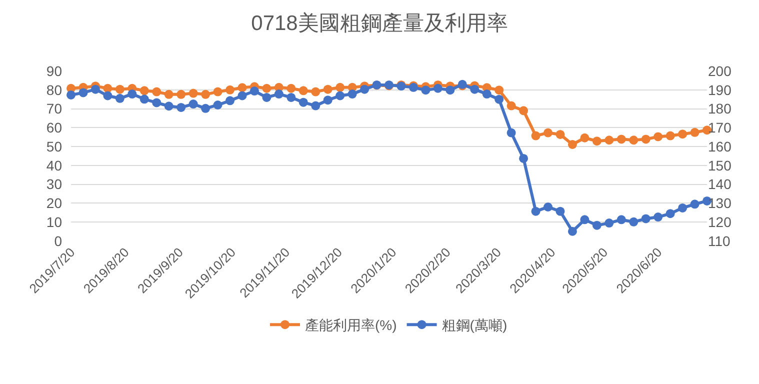  I want to click on y-tick-label: 50, so click(54, 146).